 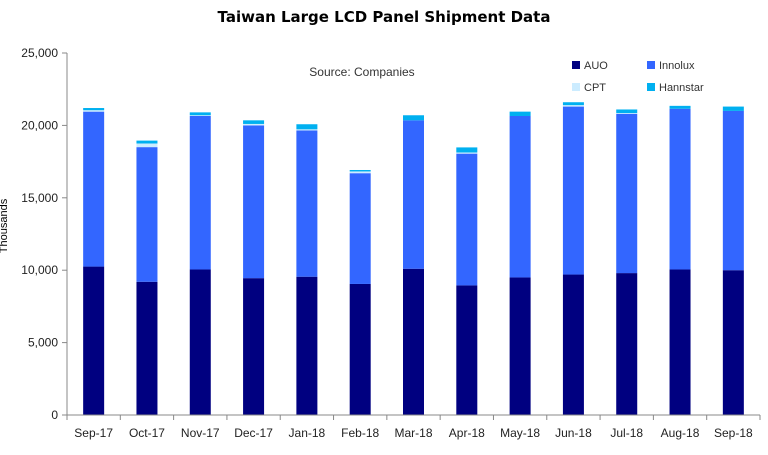 I want to click on x-tick-label: Nov-17, so click(x=200, y=433).